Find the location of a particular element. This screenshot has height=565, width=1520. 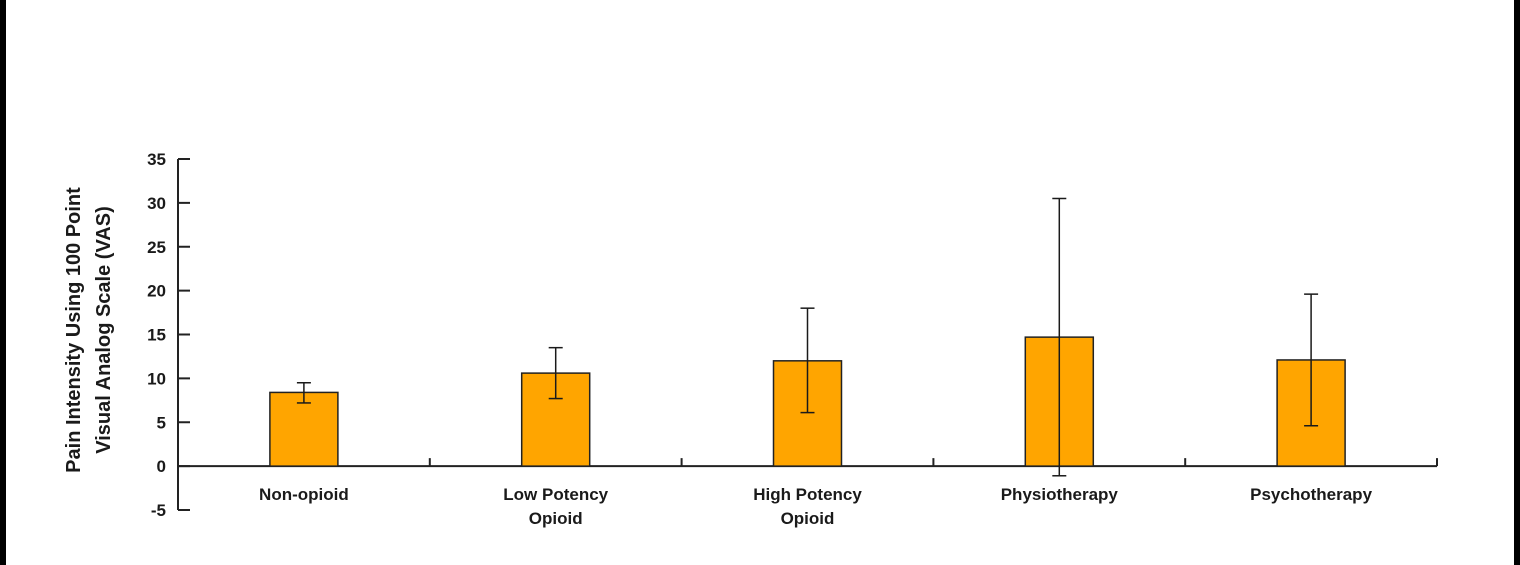

y-tick-label: -5 is located at coordinates (158, 510).